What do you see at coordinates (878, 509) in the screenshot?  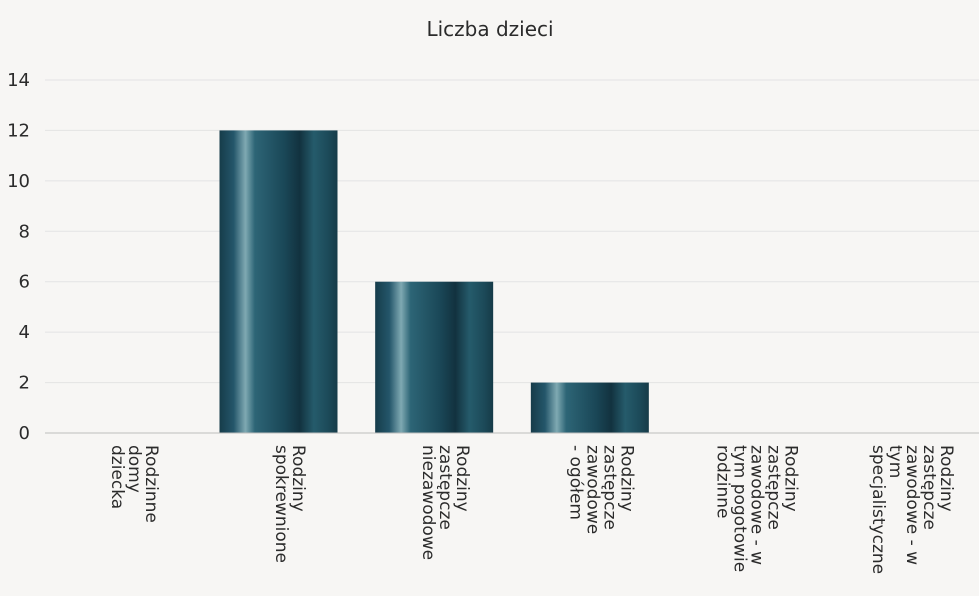 I see `x-tick-label-line: specjalistyczne` at bounding box center [878, 509].